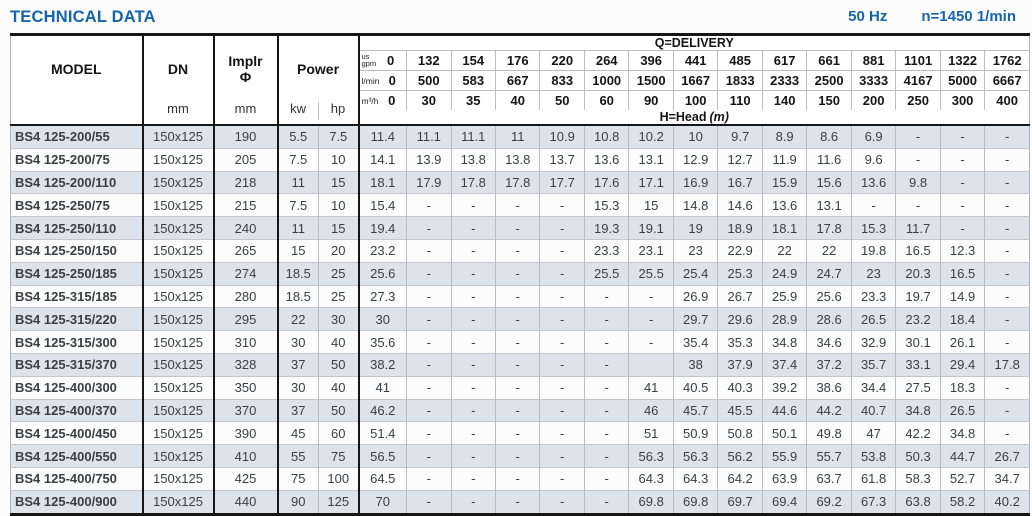 Image resolution: width=1032 pixels, height=516 pixels. I want to click on flow-value-cell: 6667, so click(1007, 80).